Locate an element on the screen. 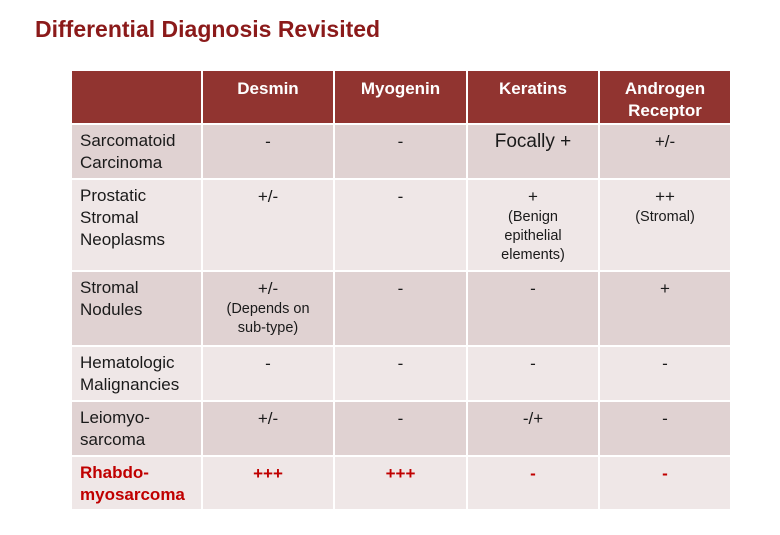 The height and width of the screenshot is (535, 780). label-line: sarcoma is located at coordinates (113, 439).